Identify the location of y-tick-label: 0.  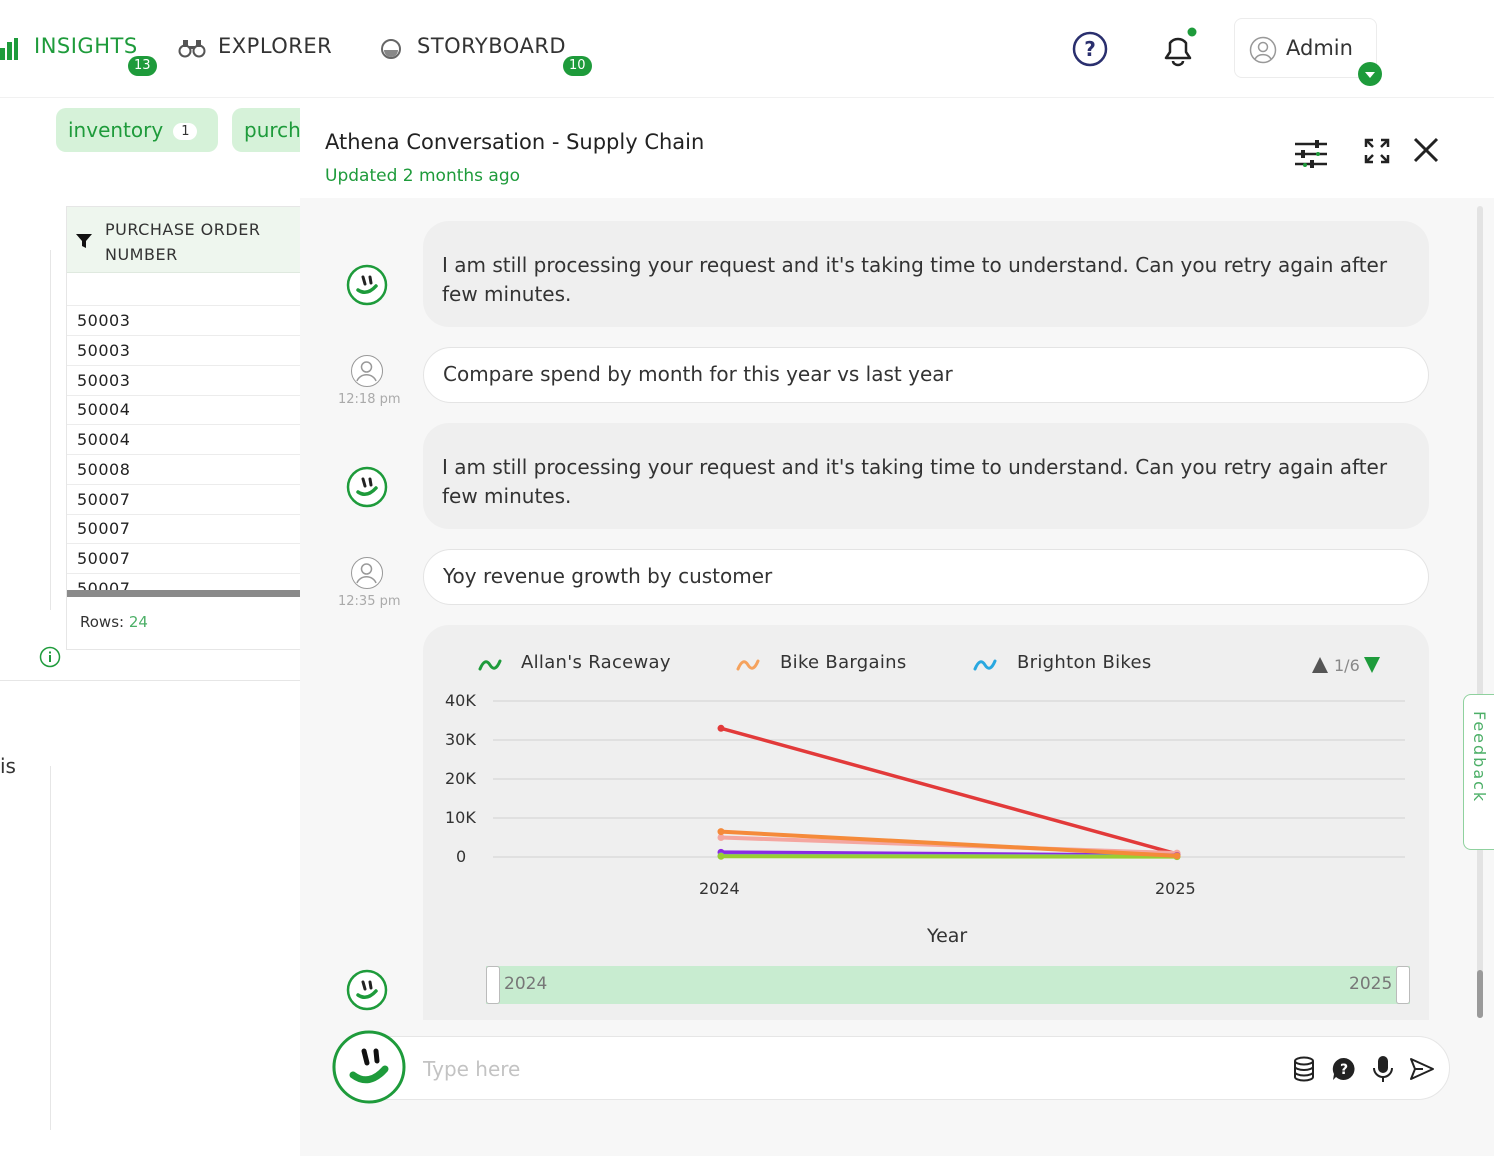
(461, 856).